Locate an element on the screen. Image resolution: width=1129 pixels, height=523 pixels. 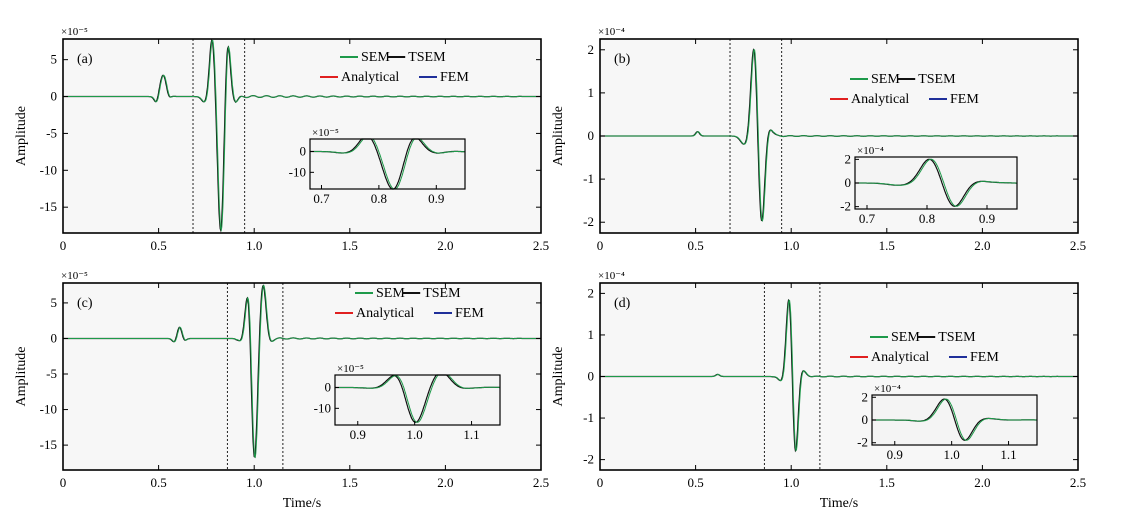
panel-tag: (b) is located at coordinates (622, 59).